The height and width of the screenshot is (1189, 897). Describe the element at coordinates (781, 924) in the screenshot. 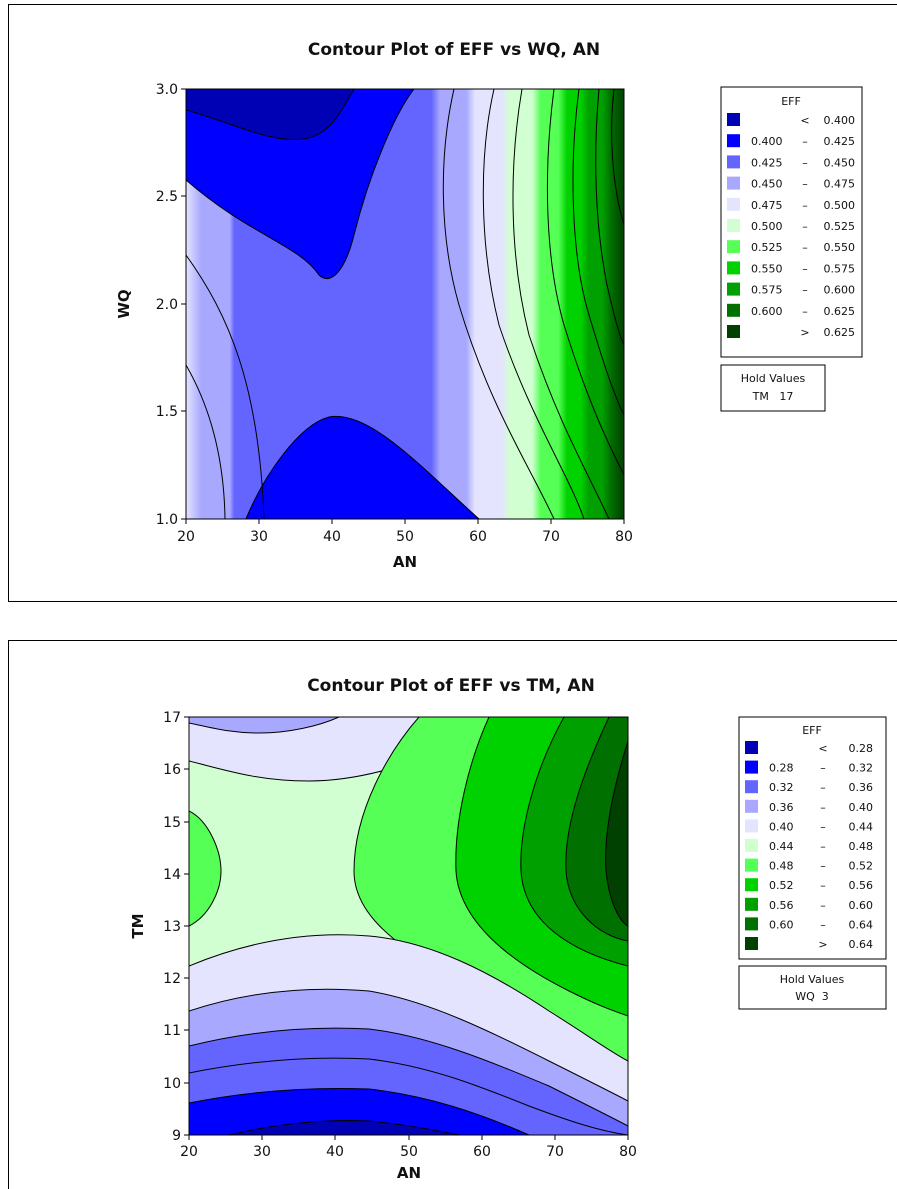

I see `legend-range-low: 0.60` at that location.